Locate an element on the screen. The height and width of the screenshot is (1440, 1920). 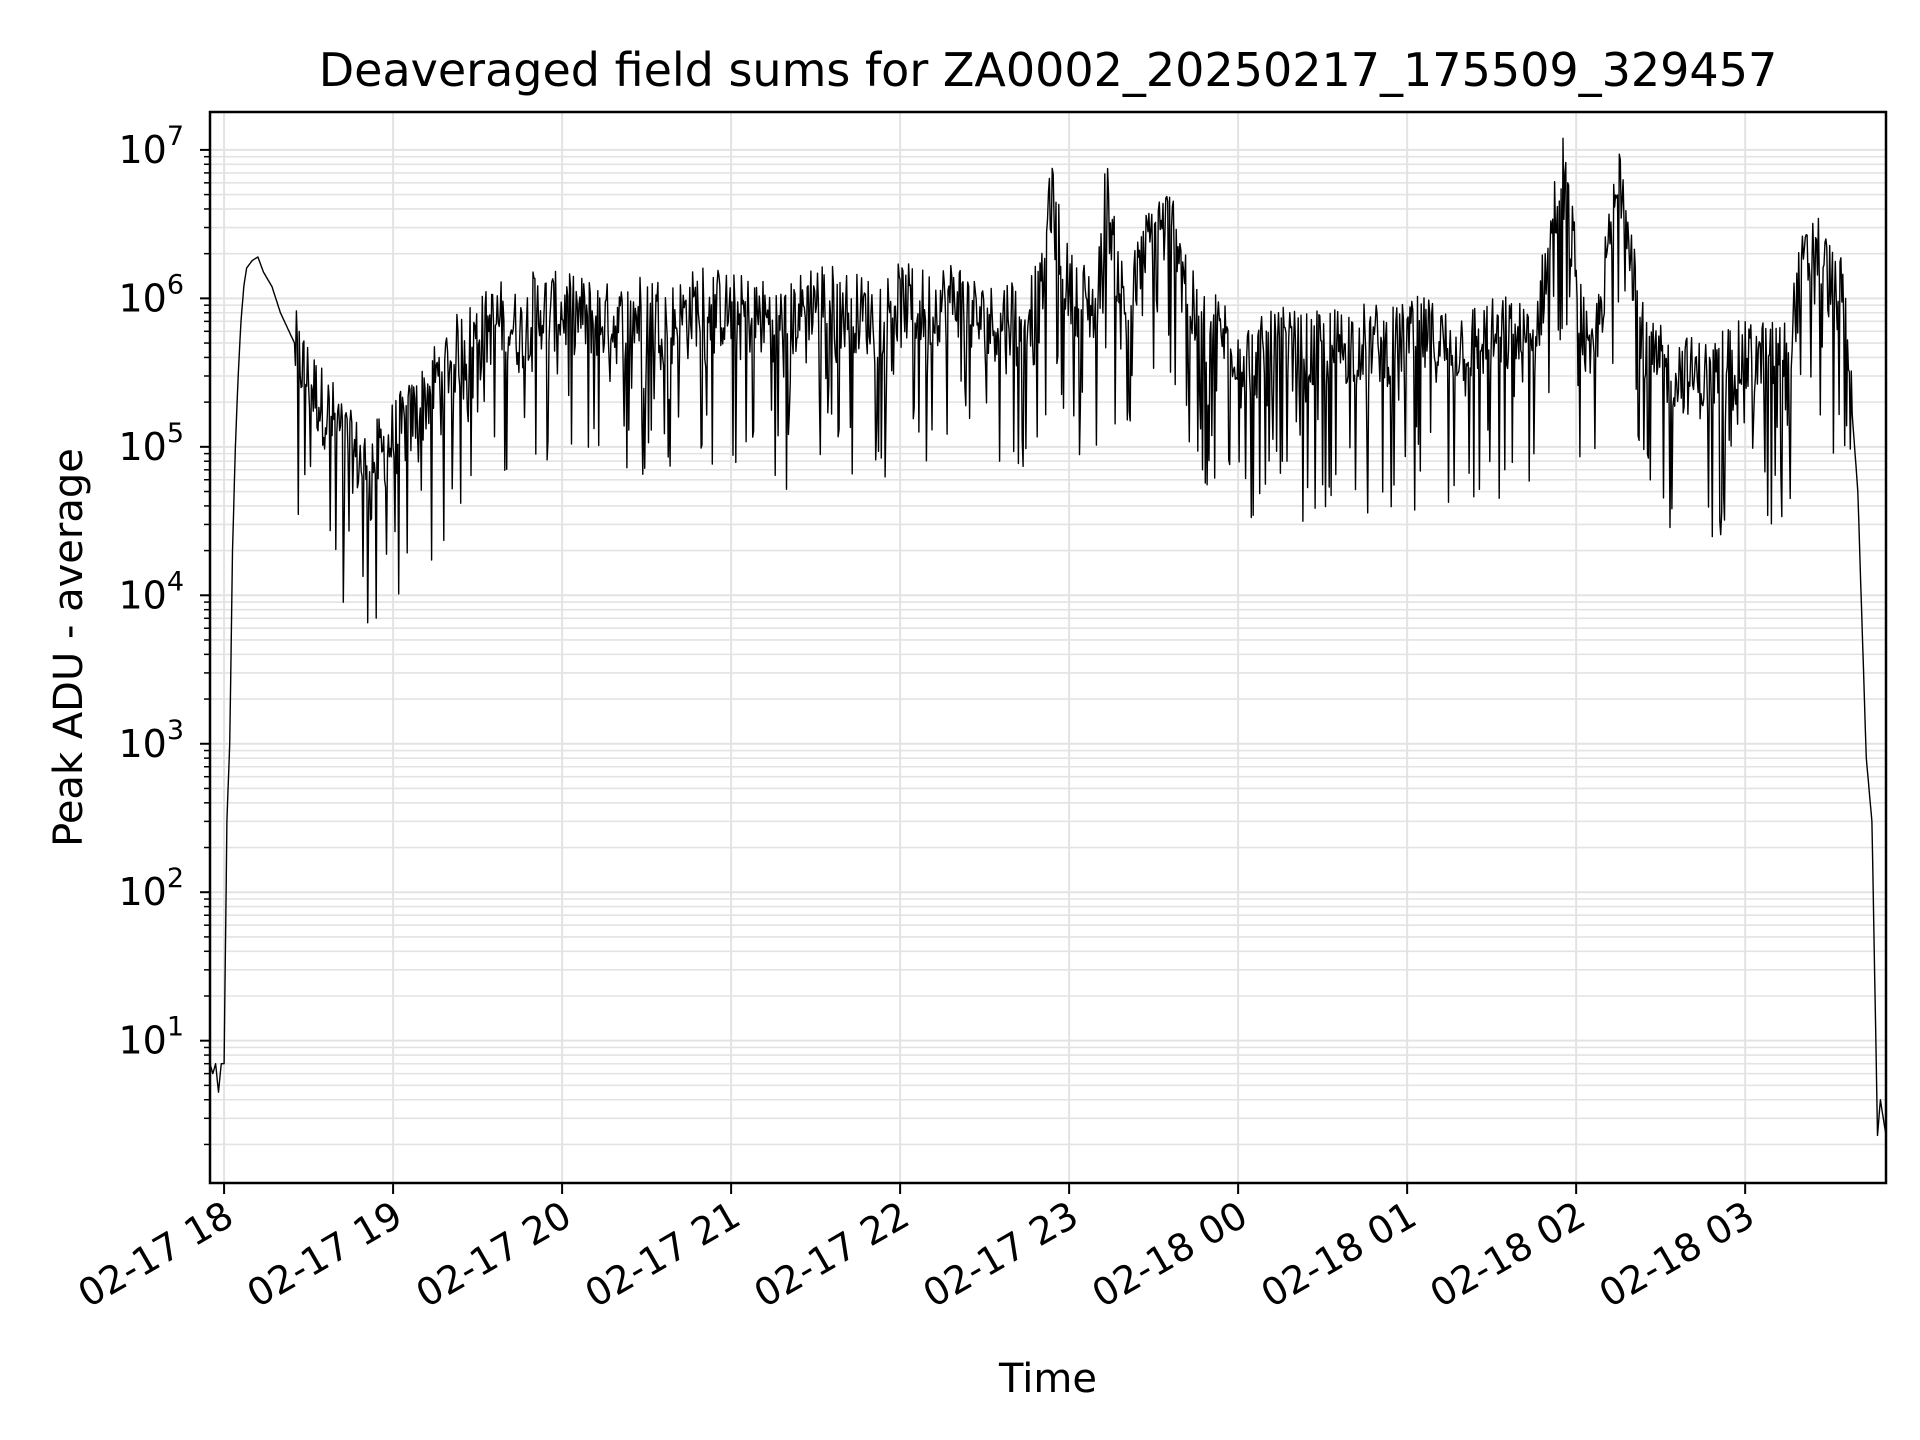
x-tick-label: 02-17 20 is located at coordinates (494, 1255).